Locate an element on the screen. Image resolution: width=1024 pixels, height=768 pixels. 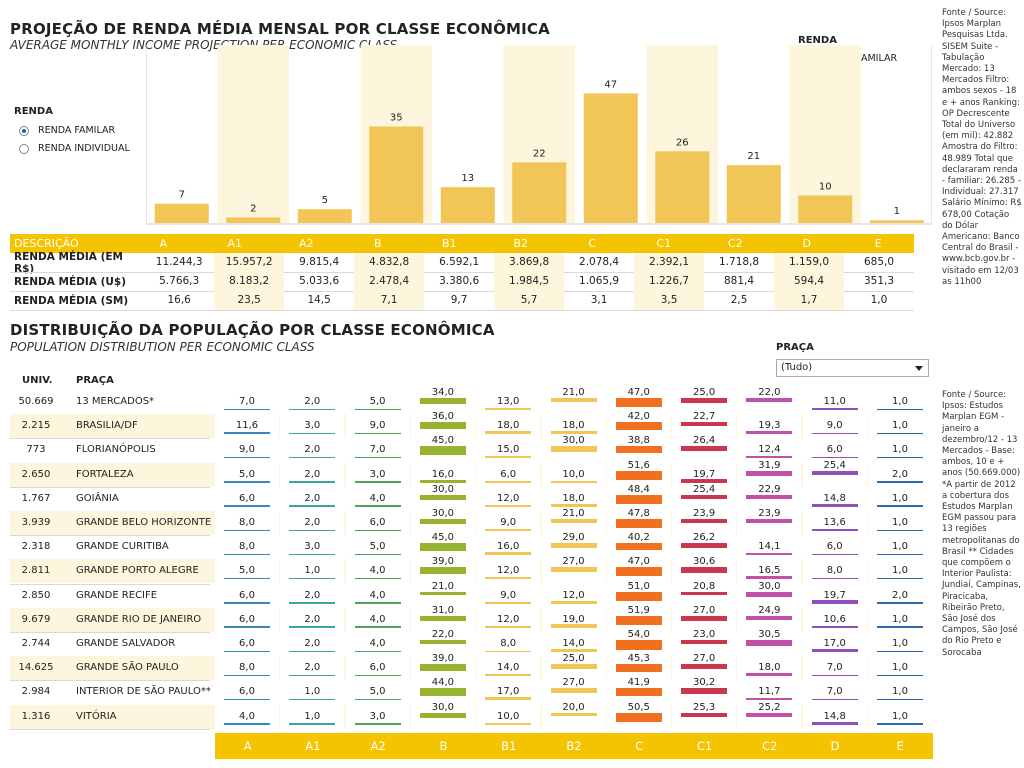
bar-A1 is located at coordinates (253, 220).